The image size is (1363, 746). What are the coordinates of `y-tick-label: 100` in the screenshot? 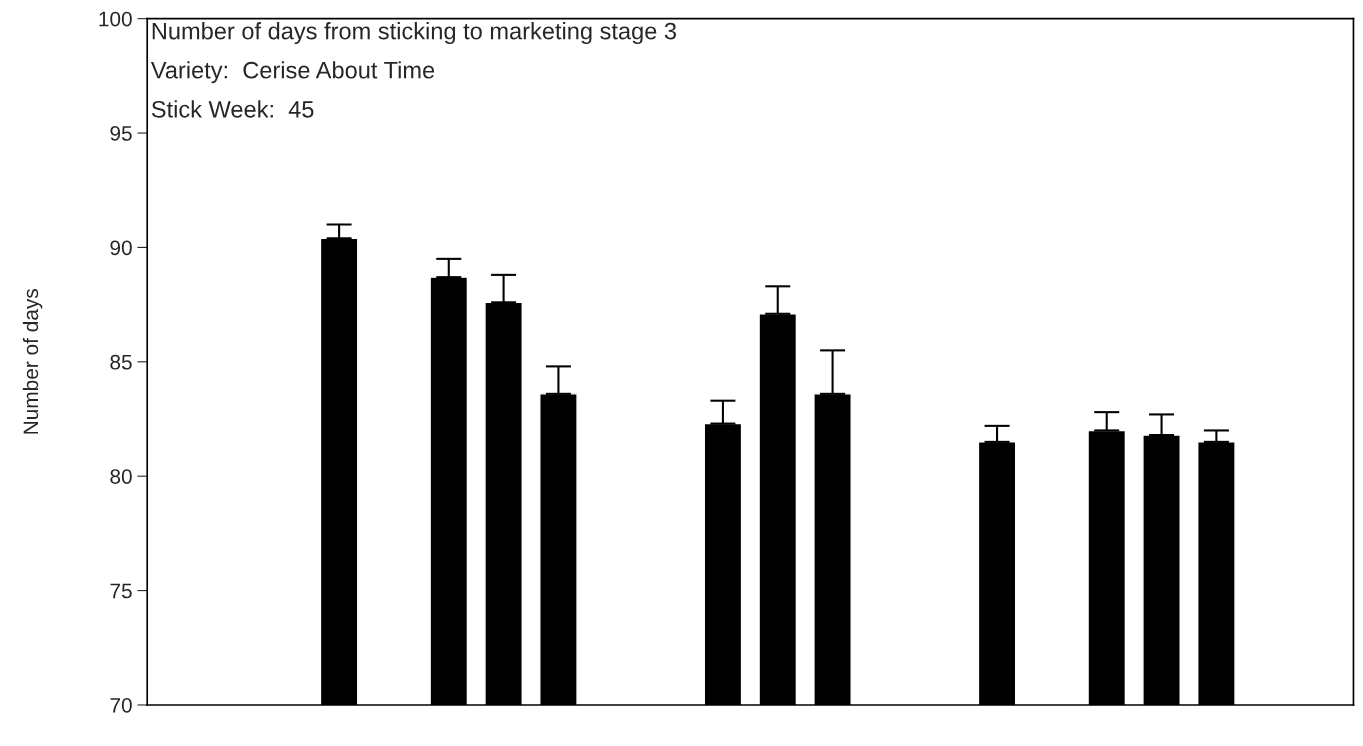 It's located at (115, 19).